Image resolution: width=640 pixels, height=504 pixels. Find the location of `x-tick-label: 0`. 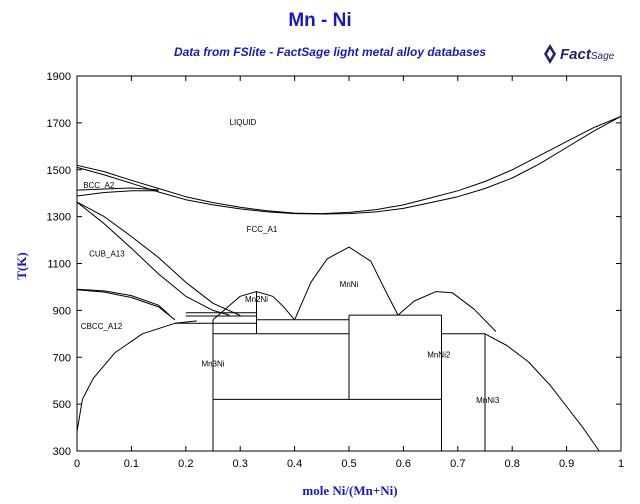

x-tick-label: 0 is located at coordinates (77, 464).